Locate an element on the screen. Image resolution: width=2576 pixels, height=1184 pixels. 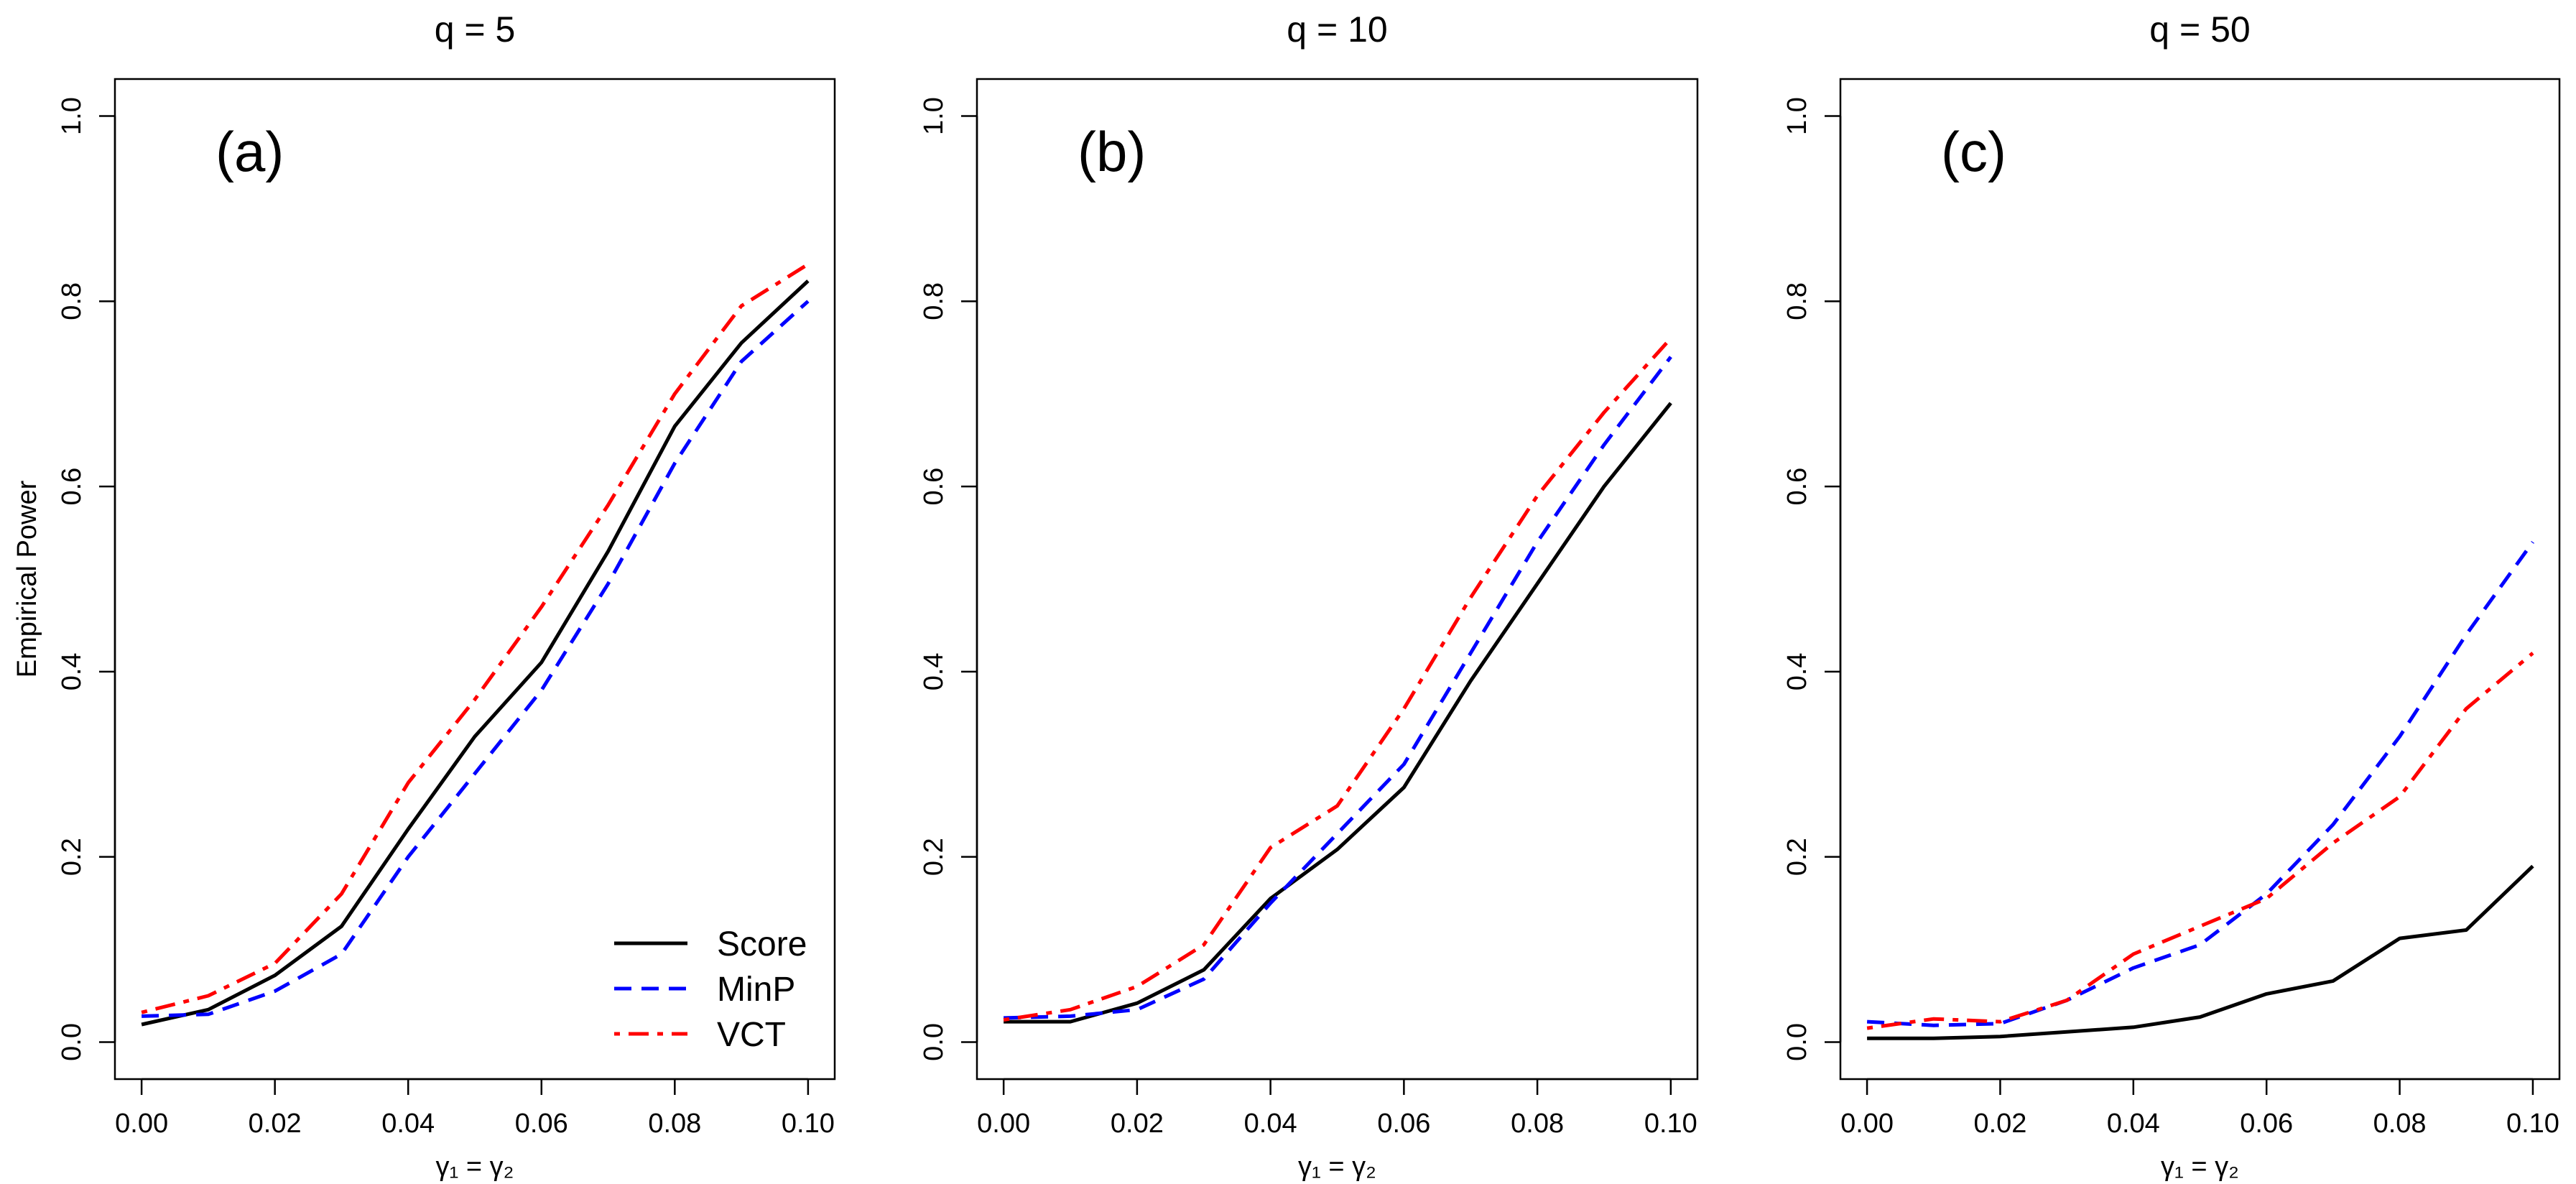
panel-title: q = 10 is located at coordinates (1337, 30).